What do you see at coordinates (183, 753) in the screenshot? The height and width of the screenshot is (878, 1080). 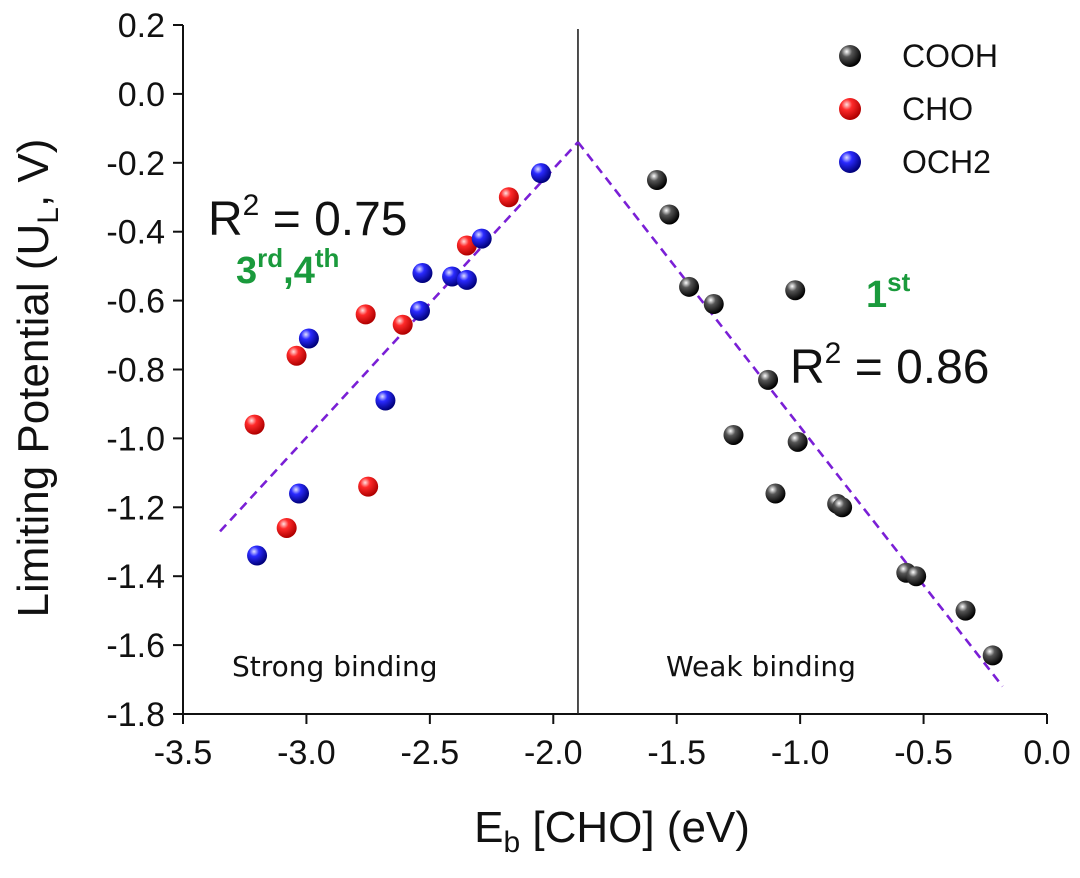 I see `x-tick-label: -3.5` at bounding box center [183, 753].